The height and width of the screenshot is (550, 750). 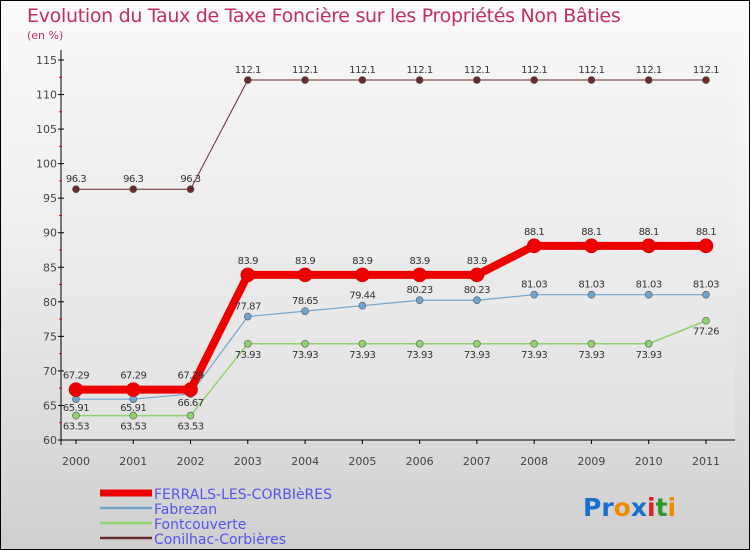 What do you see at coordinates (220, 540) in the screenshot?
I see `legend-label: Conilhac-Corbières` at bounding box center [220, 540].